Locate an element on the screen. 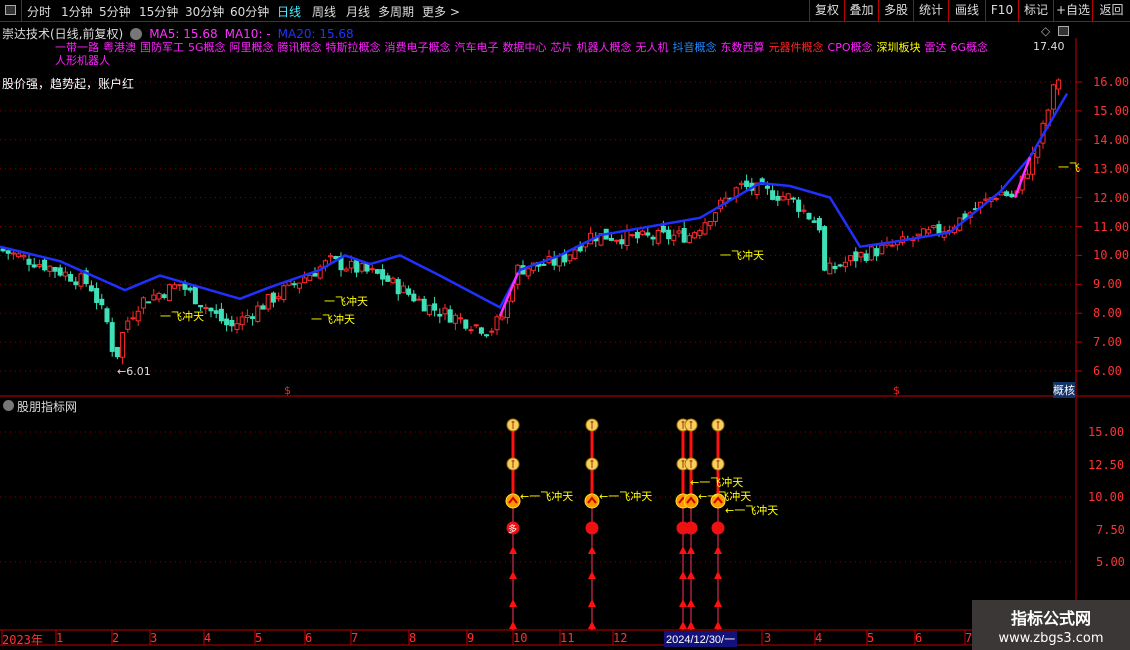 This screenshot has width=1130, height=650. period-tab: 60分钟 is located at coordinates (250, 12).